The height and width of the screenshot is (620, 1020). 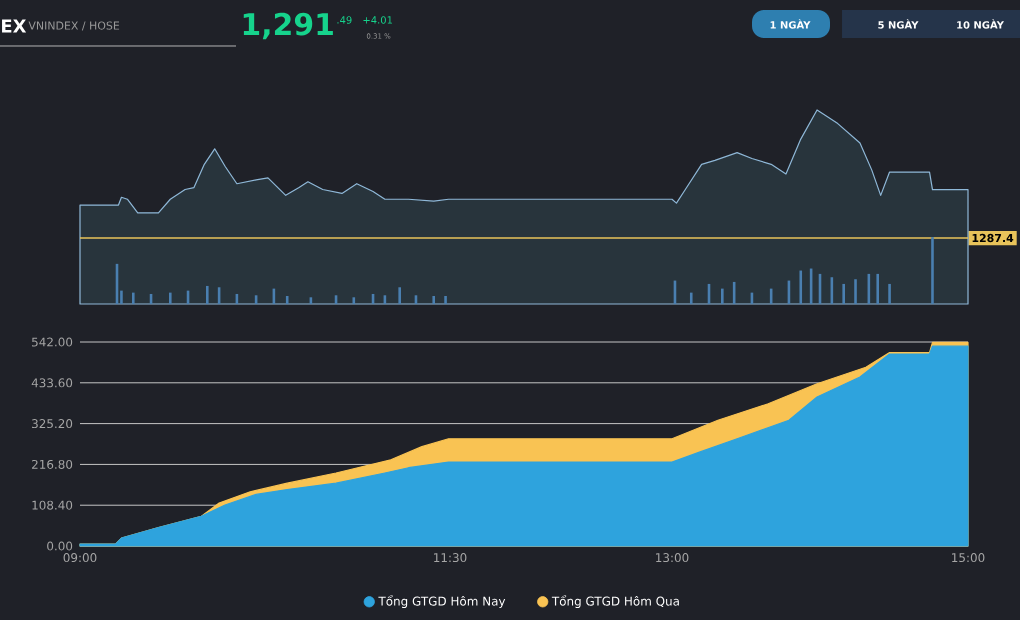 I want to click on text: EX, so click(x=14, y=26).